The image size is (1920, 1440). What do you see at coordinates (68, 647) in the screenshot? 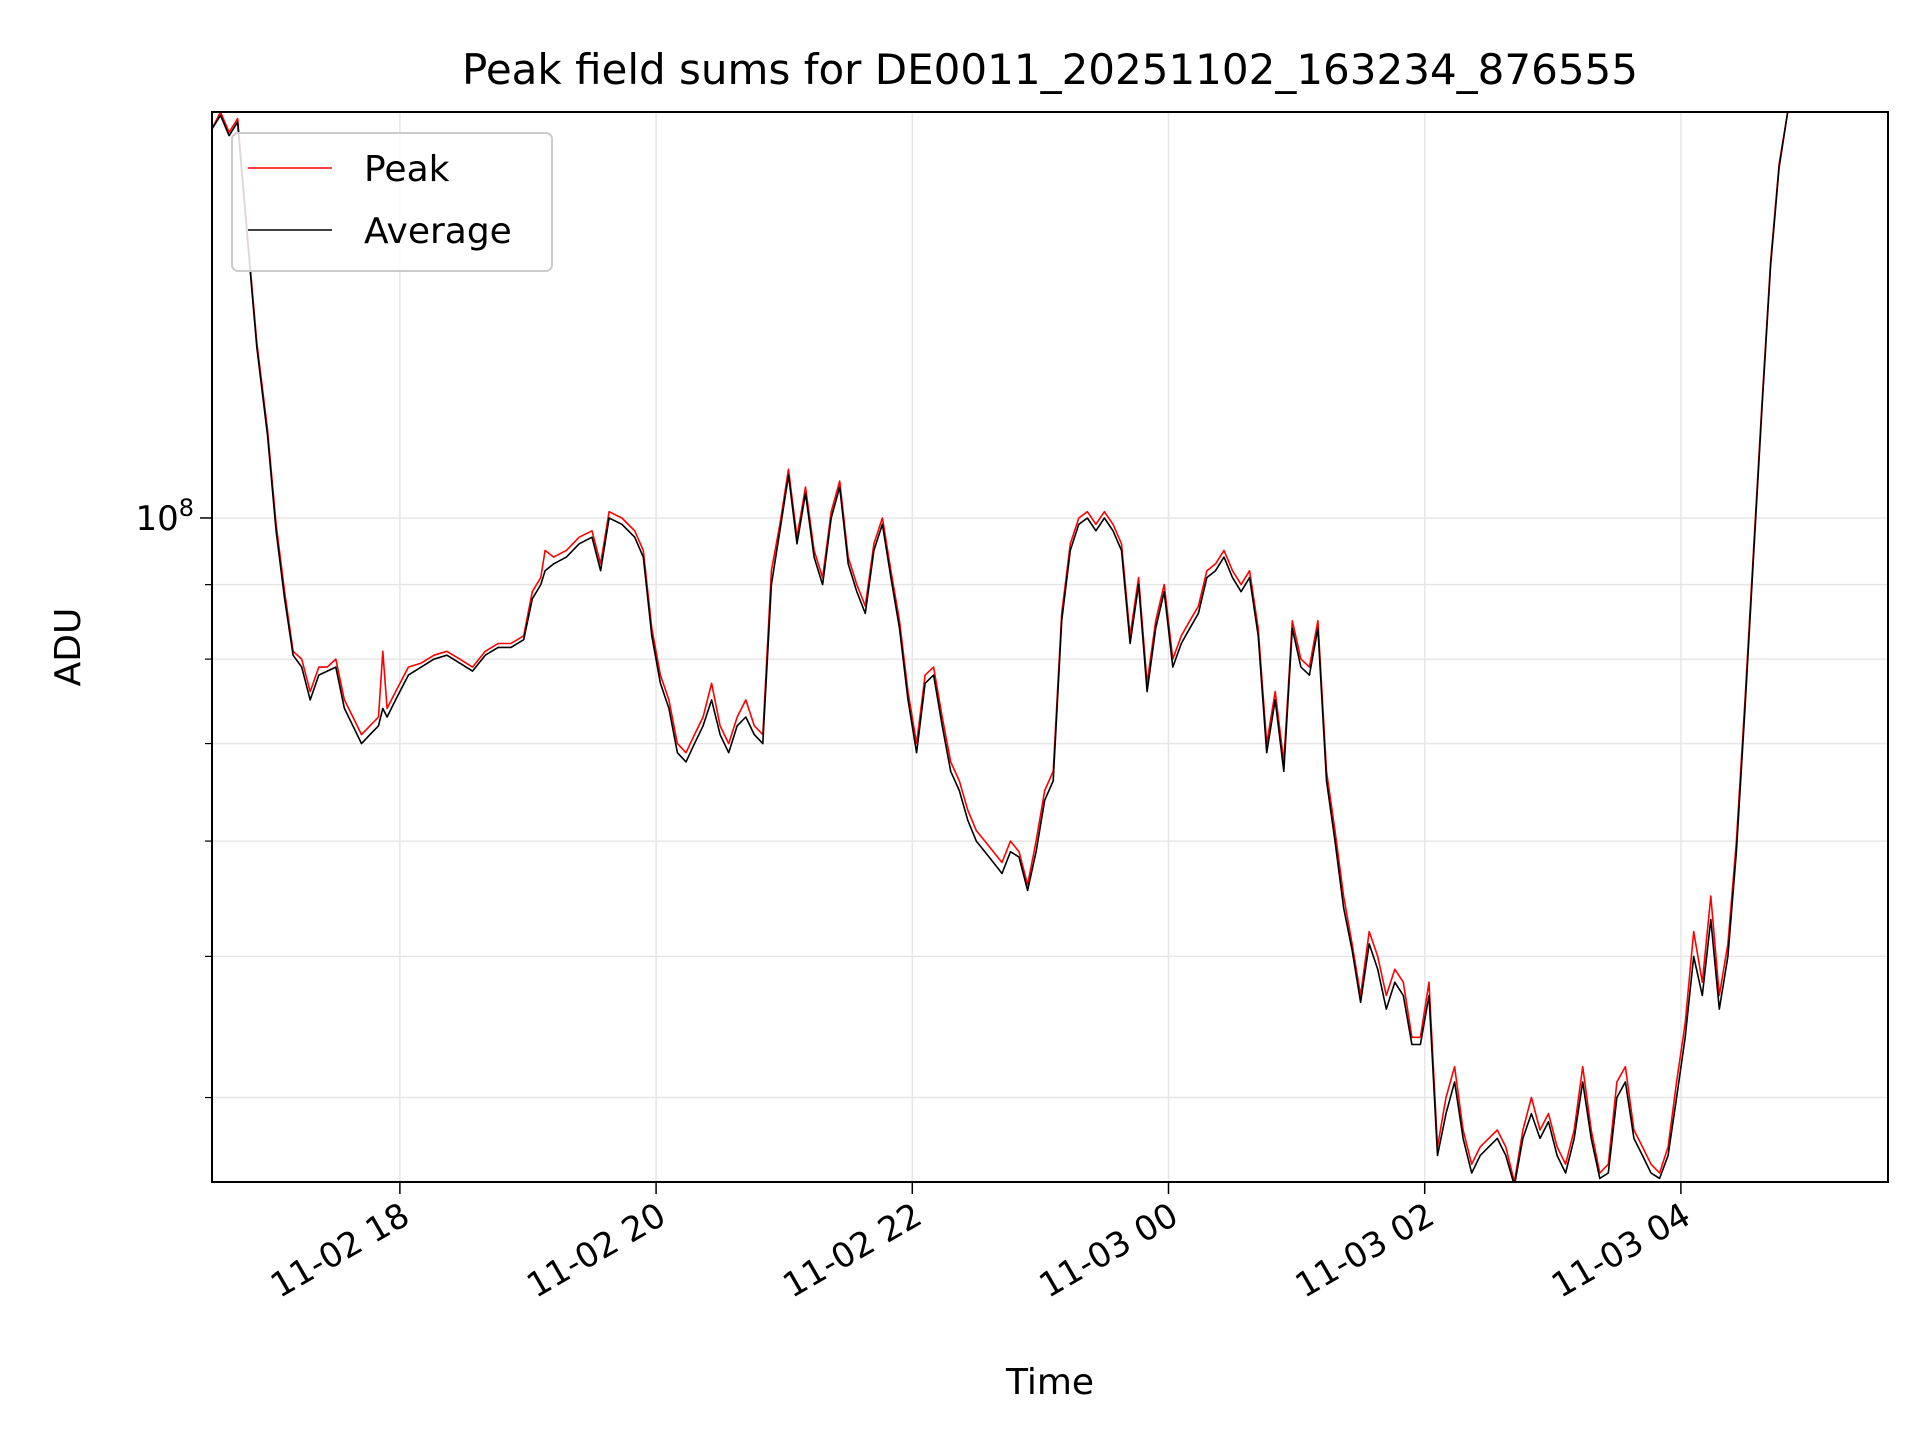
I see `y-axis-label: ADU` at bounding box center [68, 647].